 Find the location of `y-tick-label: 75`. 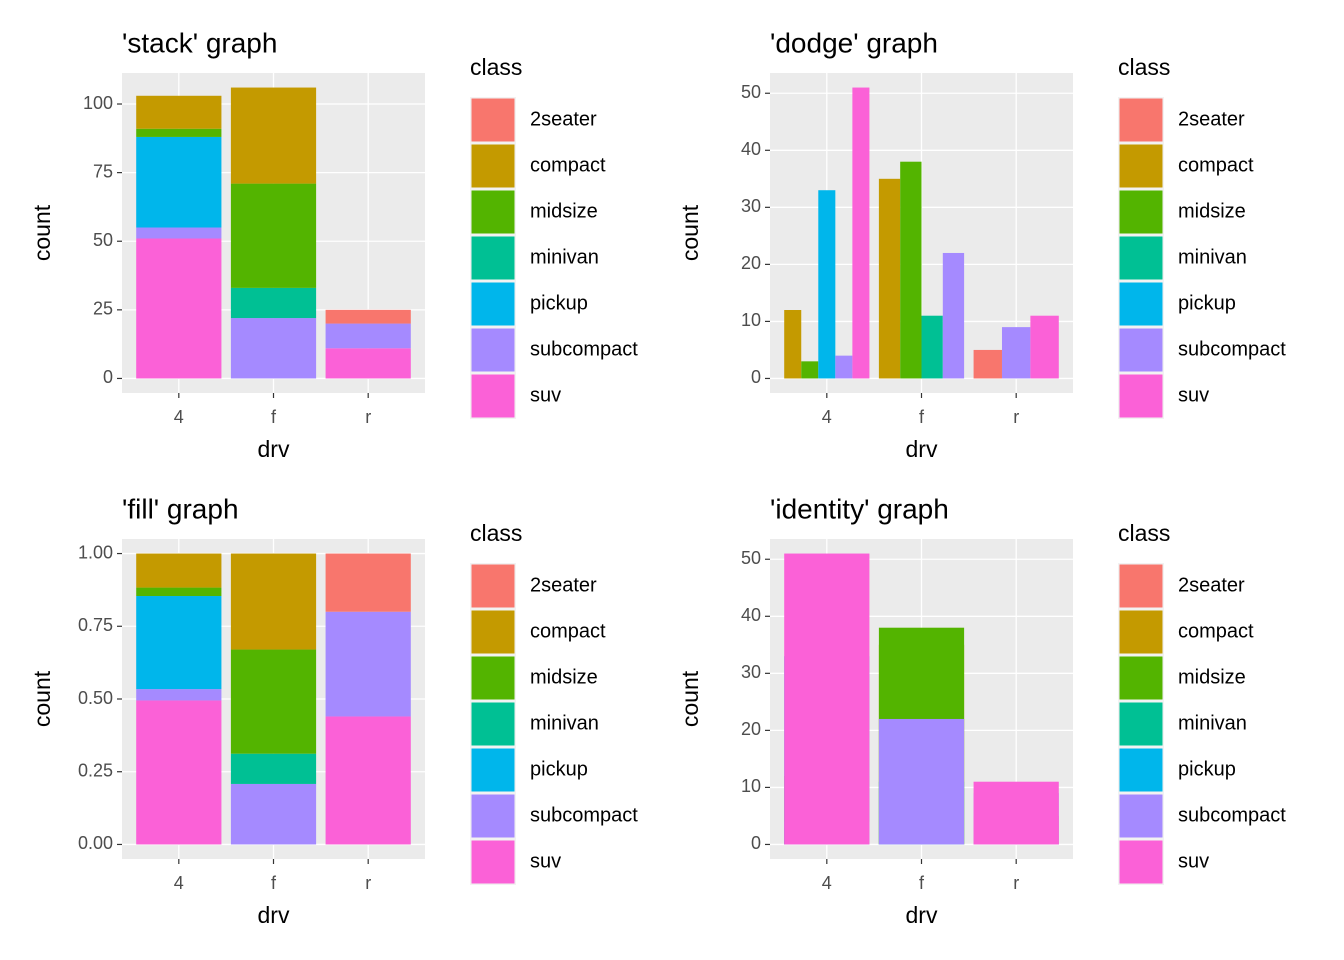

y-tick-label: 75 is located at coordinates (103, 171).